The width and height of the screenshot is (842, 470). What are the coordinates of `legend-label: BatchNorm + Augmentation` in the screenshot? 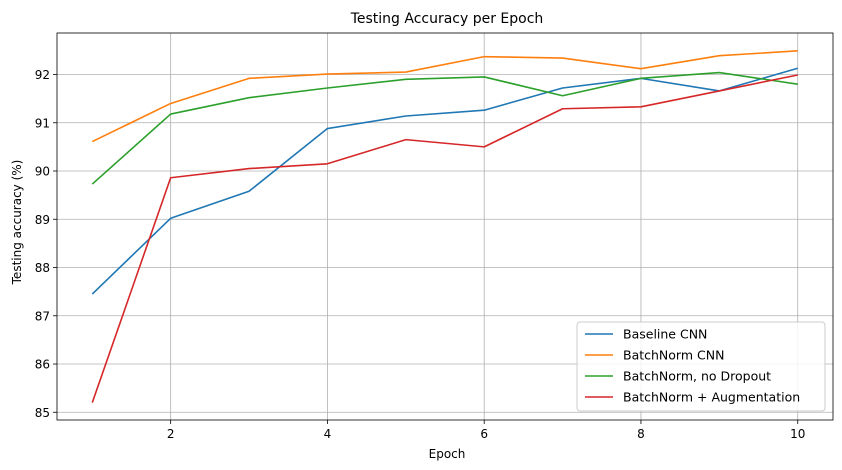 It's located at (711, 397).